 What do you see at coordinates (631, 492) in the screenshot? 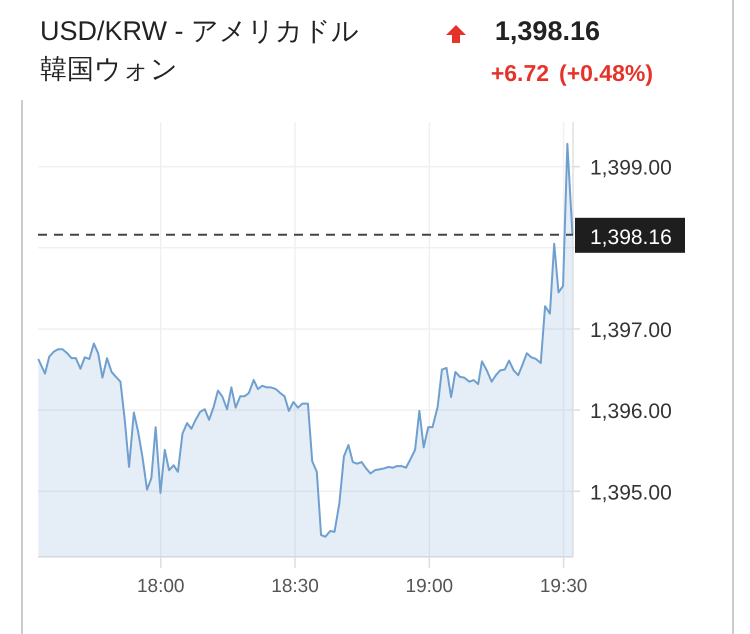
I see `y-tick-label: 1,395.00` at bounding box center [631, 492].